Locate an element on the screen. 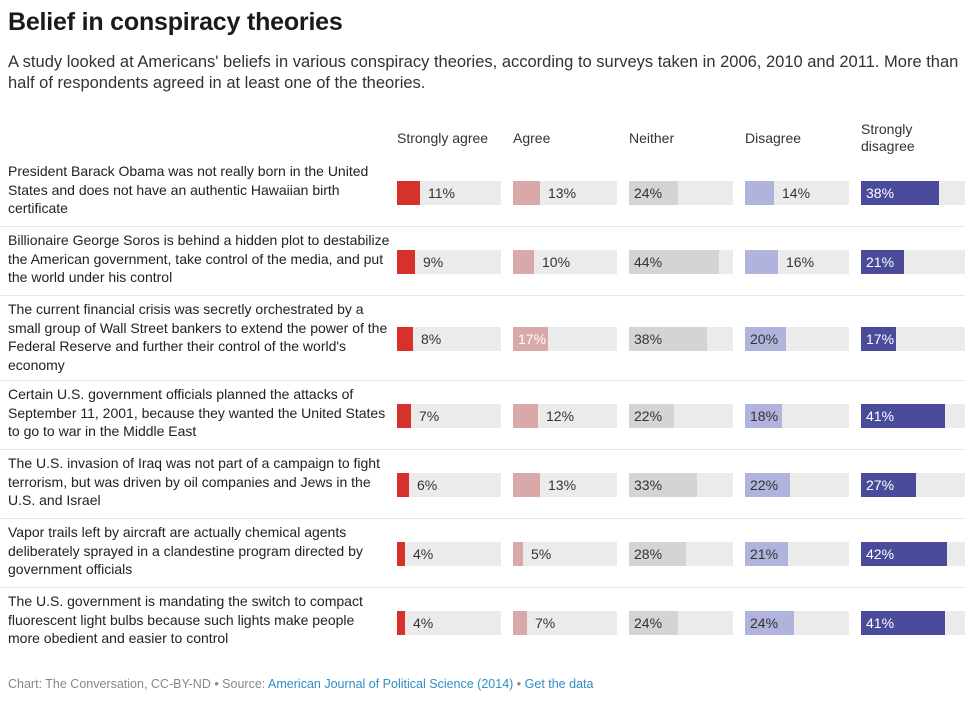 The image size is (980, 705). value-label-neither: 33% is located at coordinates (648, 485).